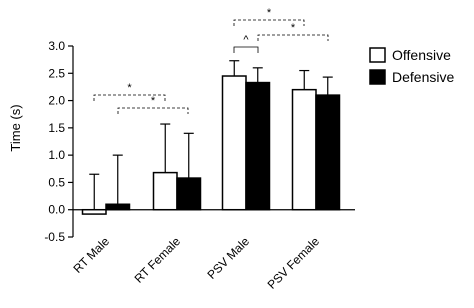 The height and width of the screenshot is (308, 474). I want to click on y-axis-label: Time (s), so click(15, 127).